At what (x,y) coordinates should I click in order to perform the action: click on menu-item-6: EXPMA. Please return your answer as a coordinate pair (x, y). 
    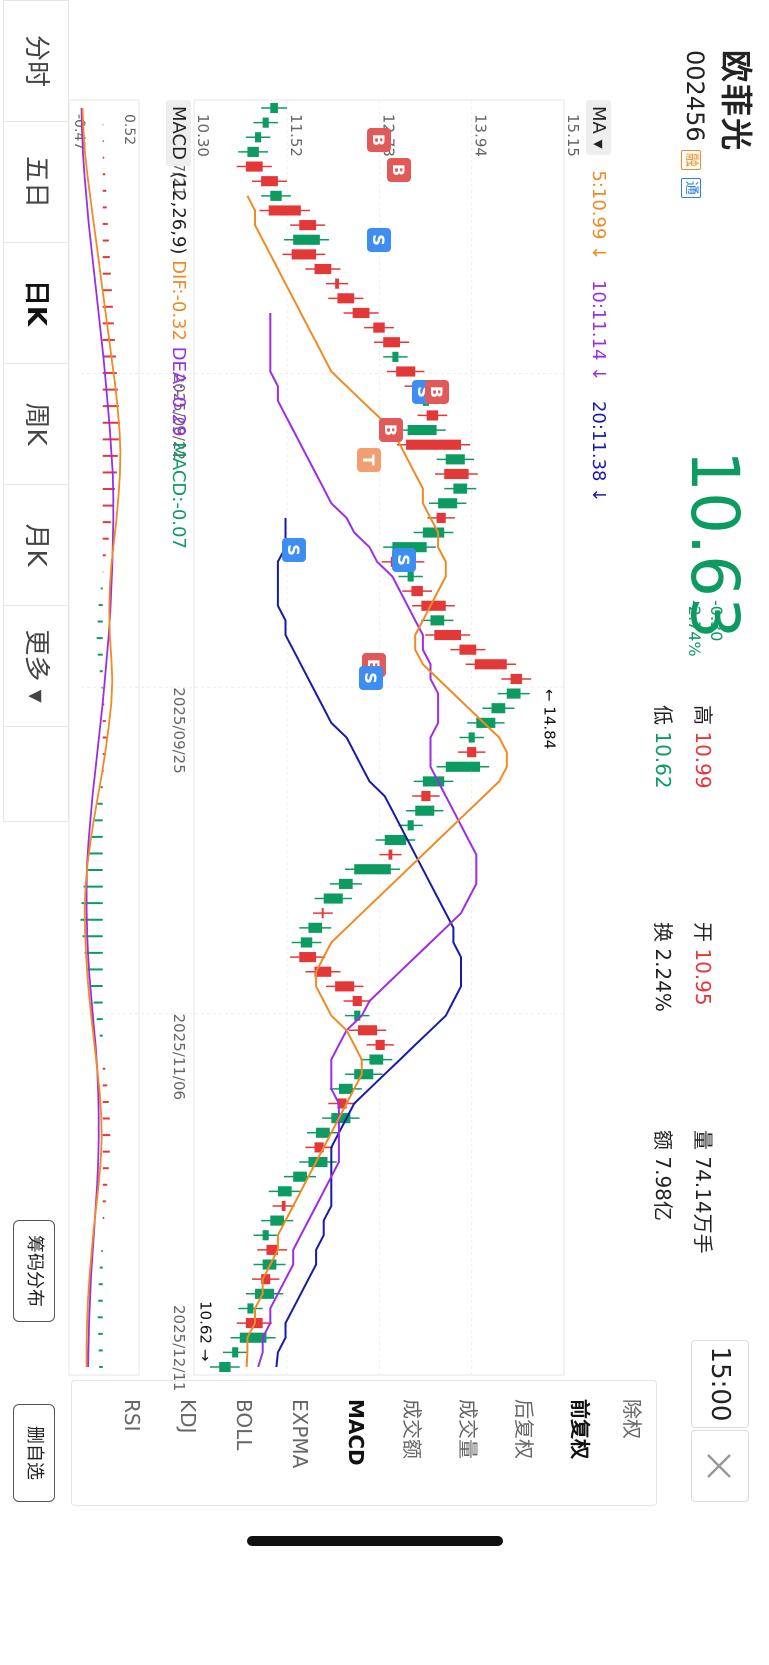
    Looking at the image, I should click on (300, 1434).